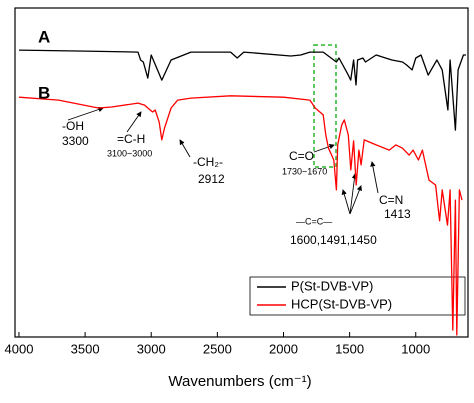 The height and width of the screenshot is (403, 474). What do you see at coordinates (217, 348) in the screenshot?
I see `x-tick-label: 2500` at bounding box center [217, 348].